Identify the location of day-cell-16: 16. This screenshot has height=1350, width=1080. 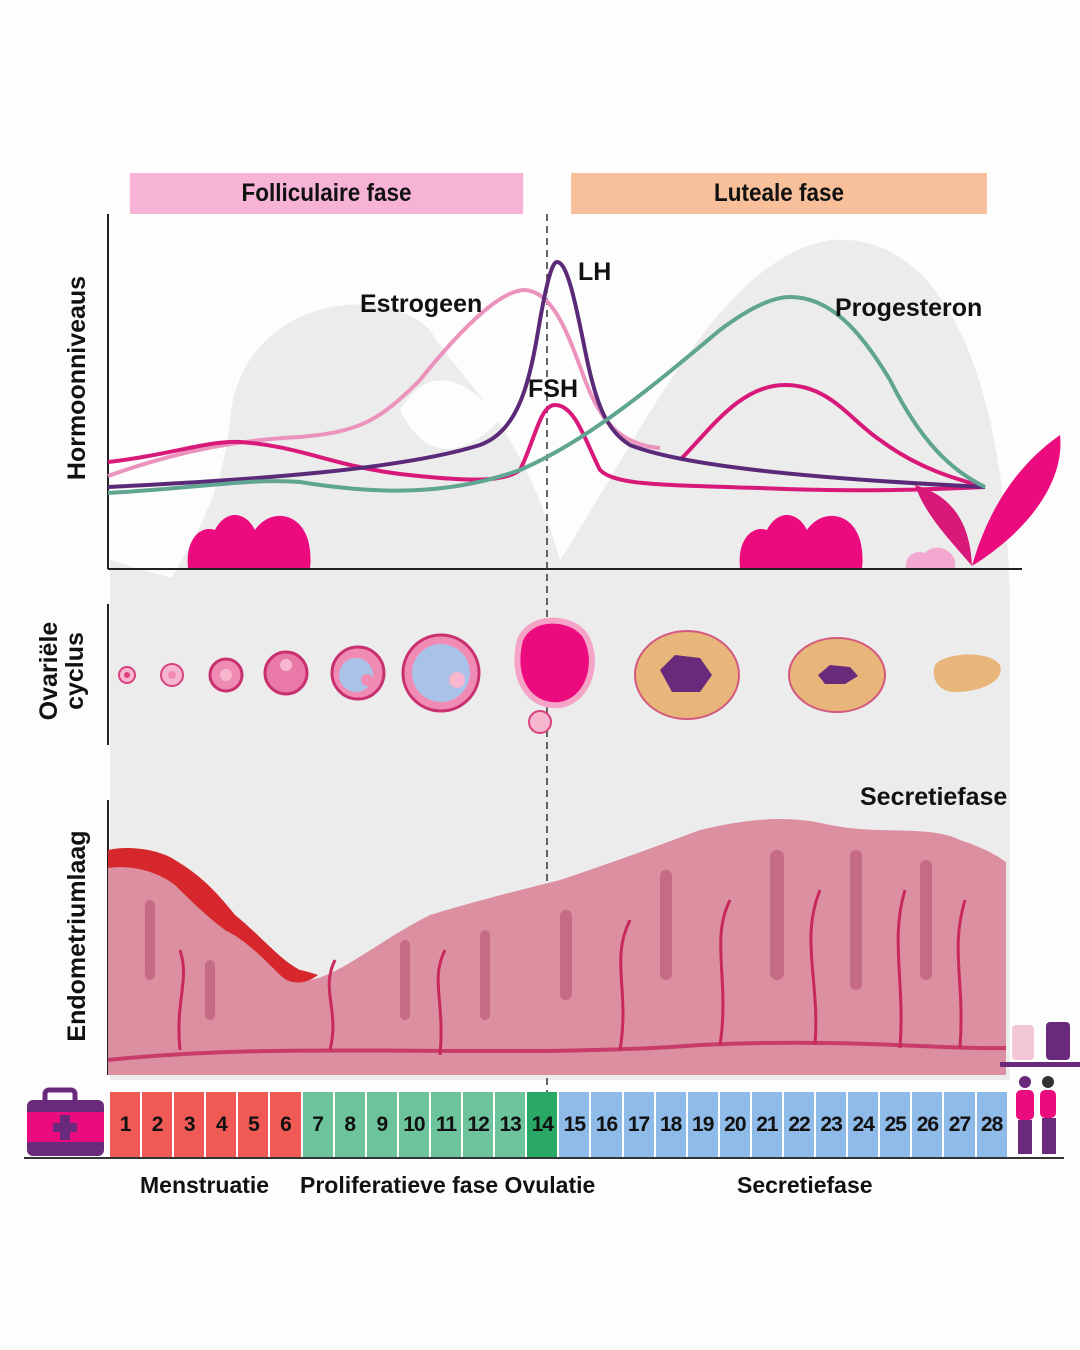
(606, 1124).